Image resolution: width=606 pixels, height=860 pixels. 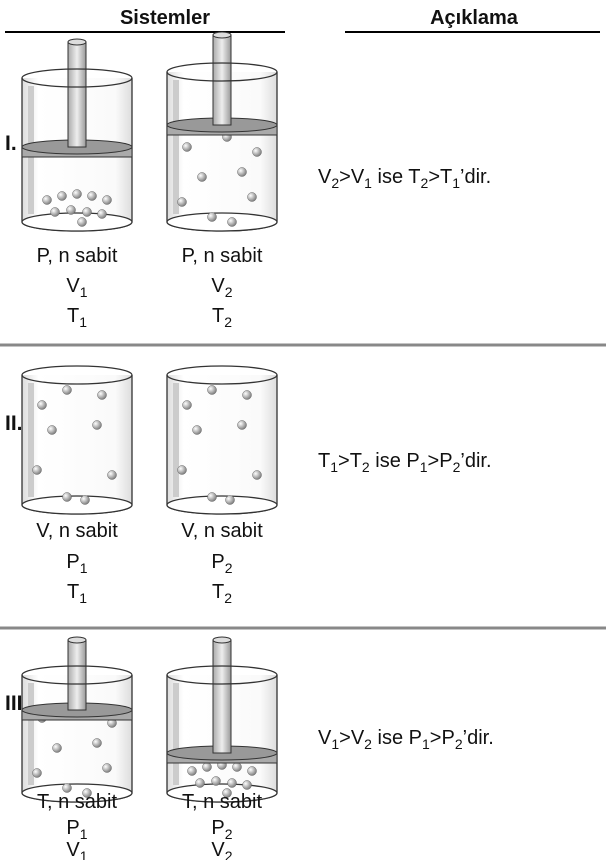 I want to click on formula-text: T, so click(x=324, y=461).